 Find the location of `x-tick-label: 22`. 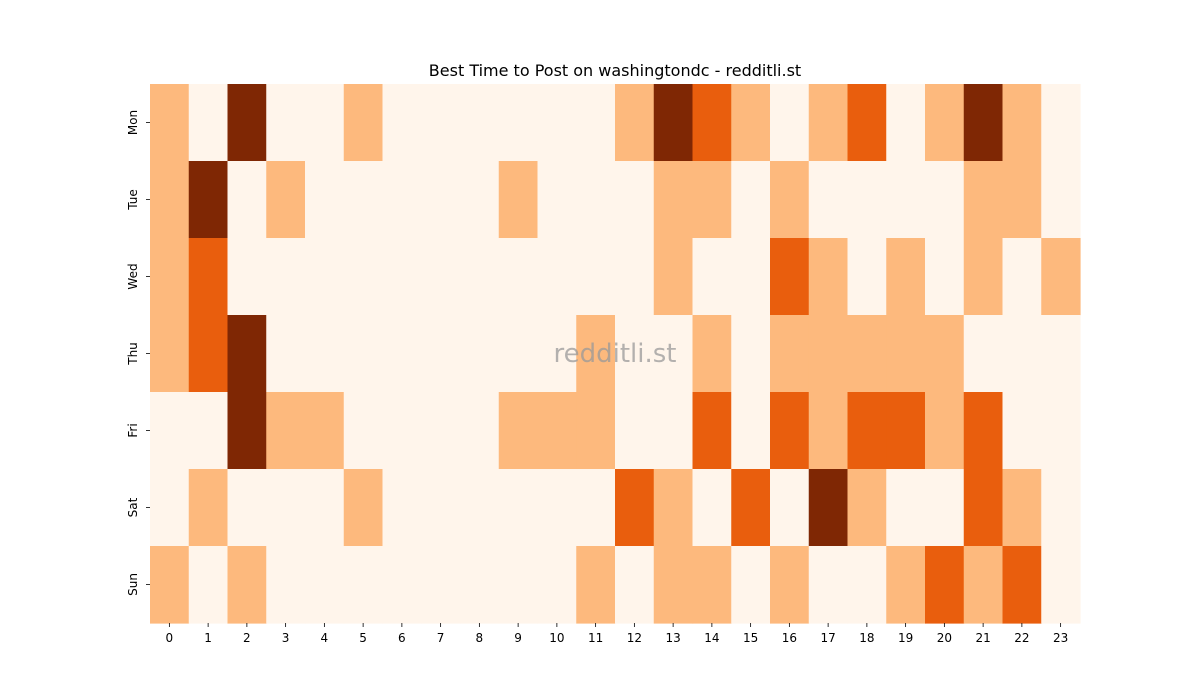

x-tick-label: 22 is located at coordinates (1021, 638).